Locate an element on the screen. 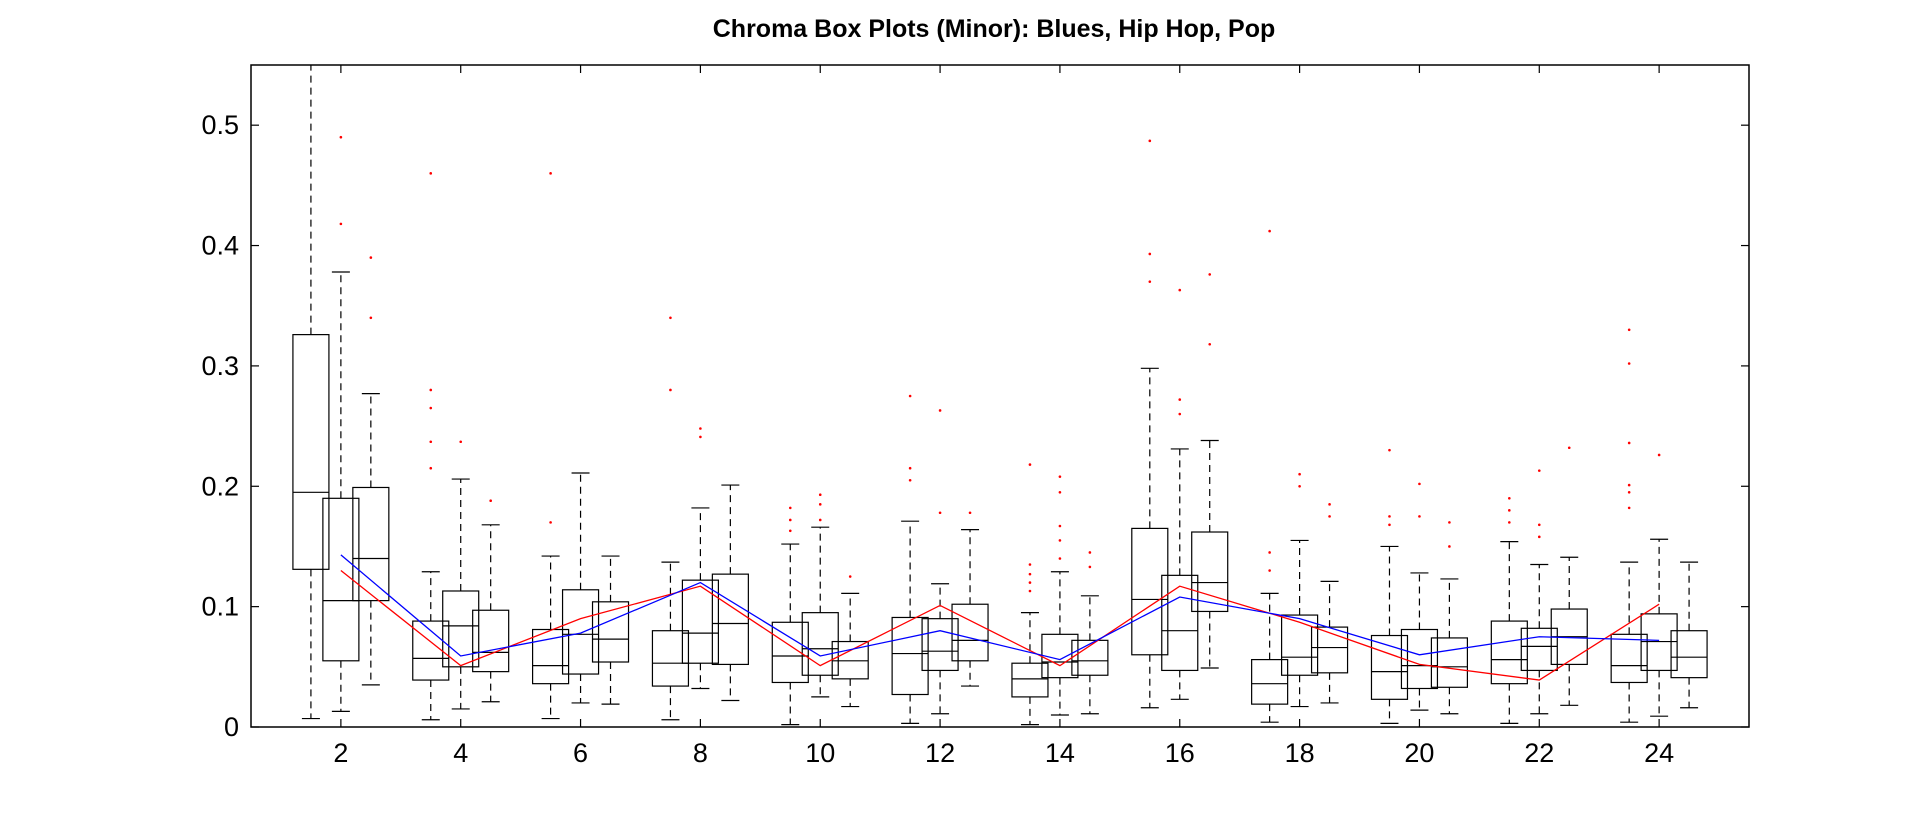 The image size is (1920, 836). x-tick-label: 24 is located at coordinates (1659, 753).